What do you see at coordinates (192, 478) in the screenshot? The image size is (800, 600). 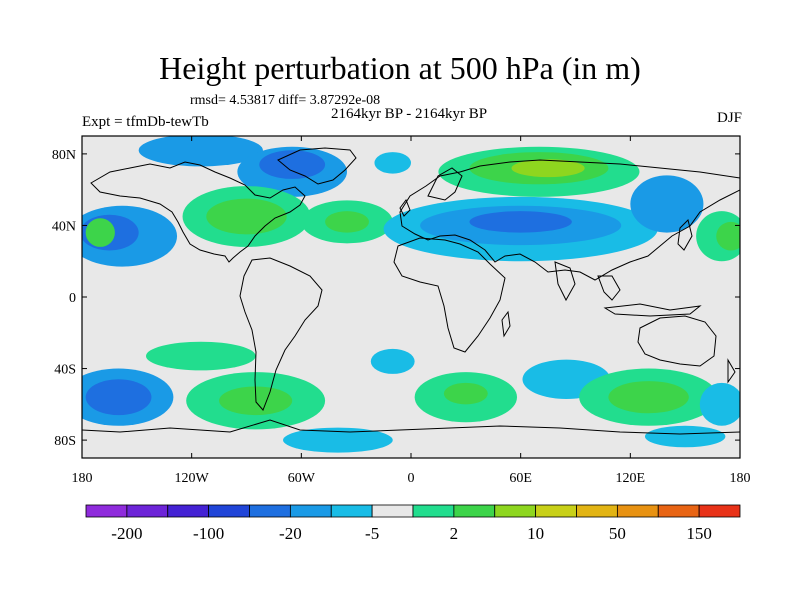 I see `lon-tick-label: 120W` at bounding box center [192, 478].